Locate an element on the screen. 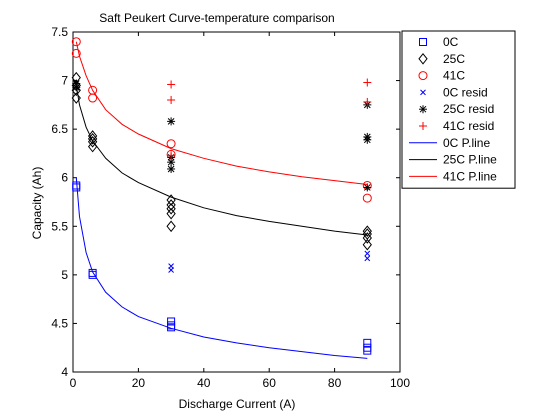 This screenshot has height=420, width=560. legend-label-0c-p-line: 0C P.line is located at coordinates (466, 143).